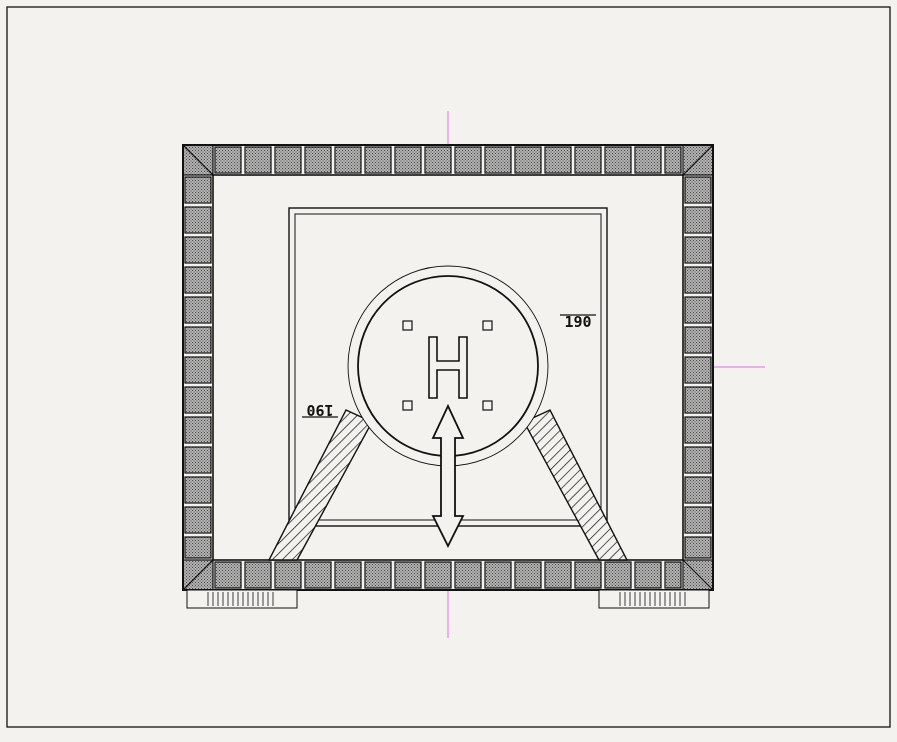  I want to click on heading-label-right: 190, so click(578, 322).